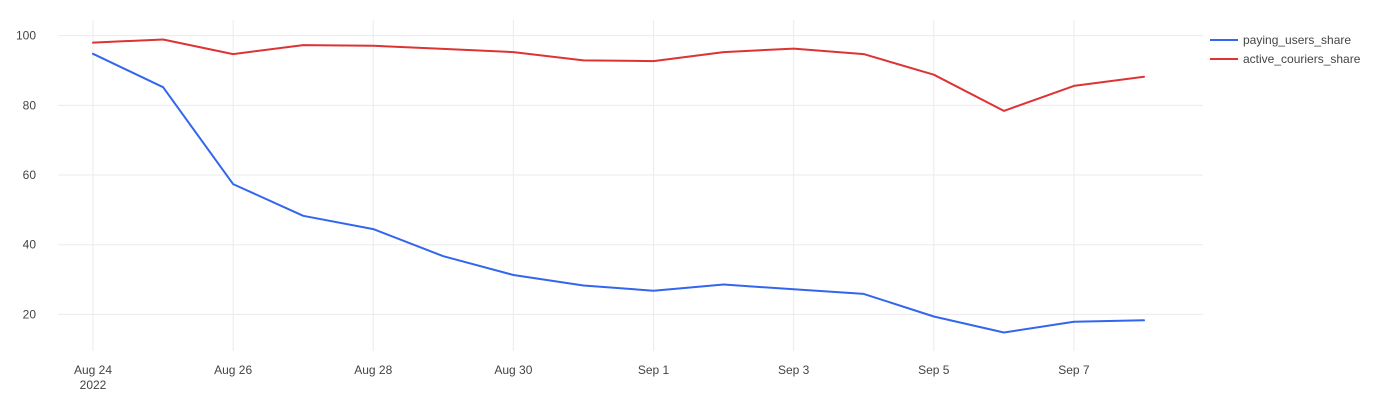 Image resolution: width=1393 pixels, height=400 pixels. I want to click on y-axis-ticks: 20 40 60 80 100, so click(26, 175).